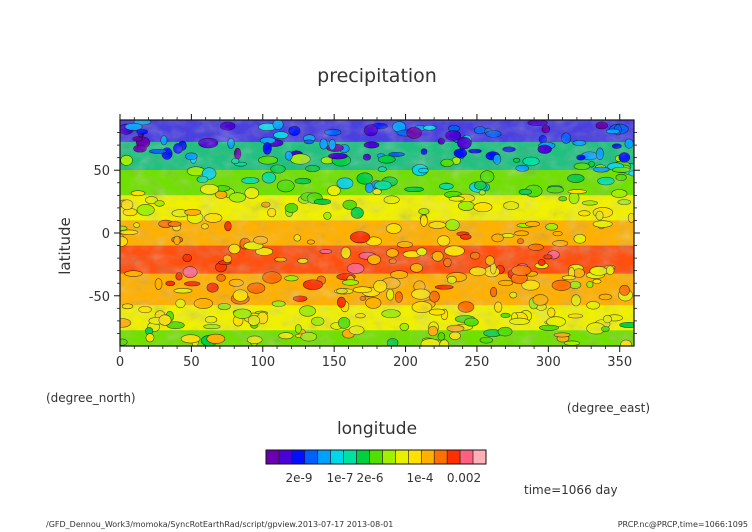  What do you see at coordinates (99, 297) in the screenshot?
I see `y-tick-label: -50` at bounding box center [99, 297].